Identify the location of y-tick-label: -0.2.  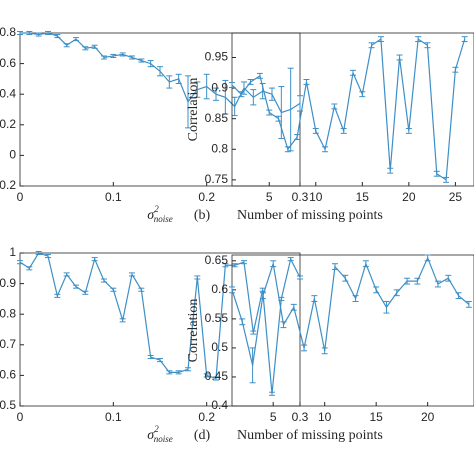
(8, 185).